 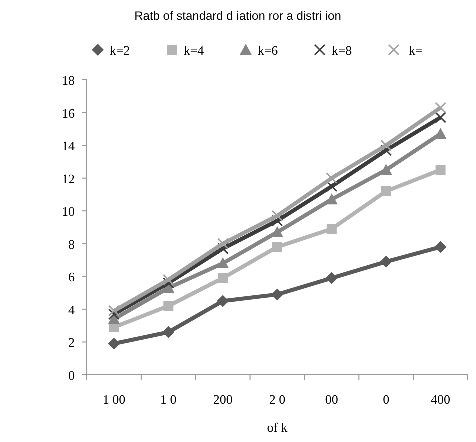 I want to click on x-tick-label: 2 0, so click(x=277, y=399).